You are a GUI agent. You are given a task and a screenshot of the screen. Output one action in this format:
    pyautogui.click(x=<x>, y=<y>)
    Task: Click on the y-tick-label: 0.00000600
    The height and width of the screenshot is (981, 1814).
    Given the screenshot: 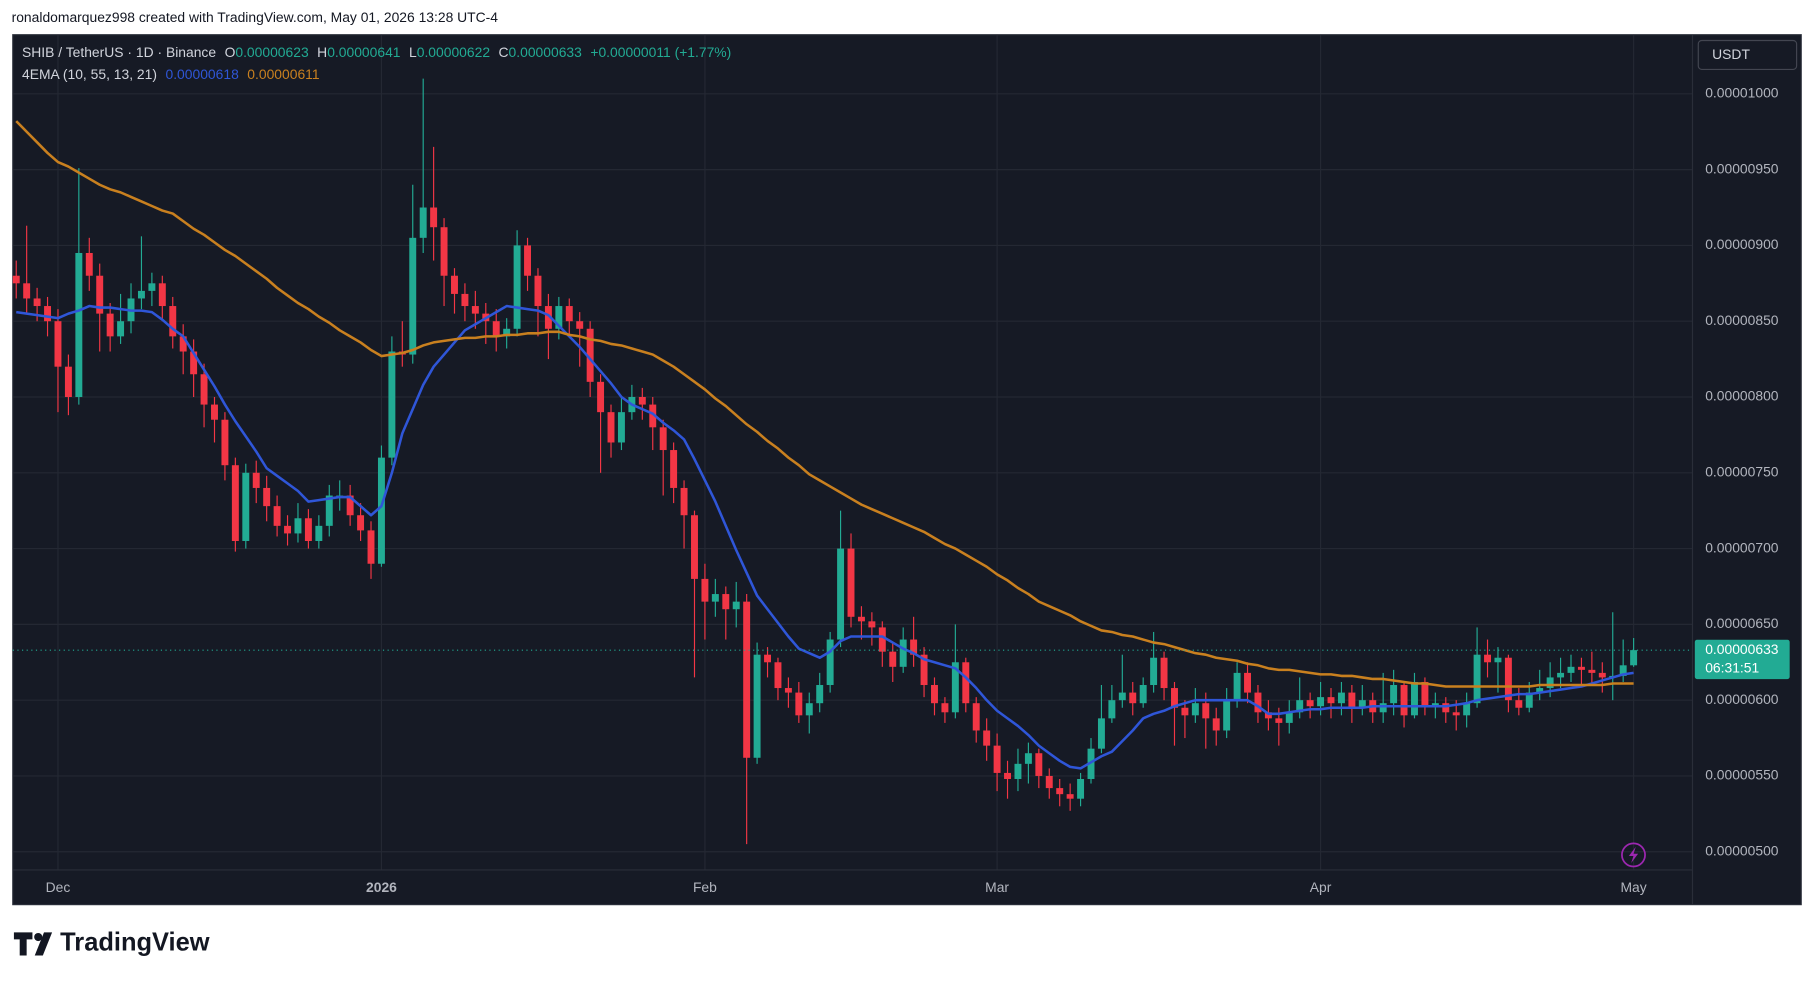 What is the action you would take?
    pyautogui.click(x=1742, y=699)
    